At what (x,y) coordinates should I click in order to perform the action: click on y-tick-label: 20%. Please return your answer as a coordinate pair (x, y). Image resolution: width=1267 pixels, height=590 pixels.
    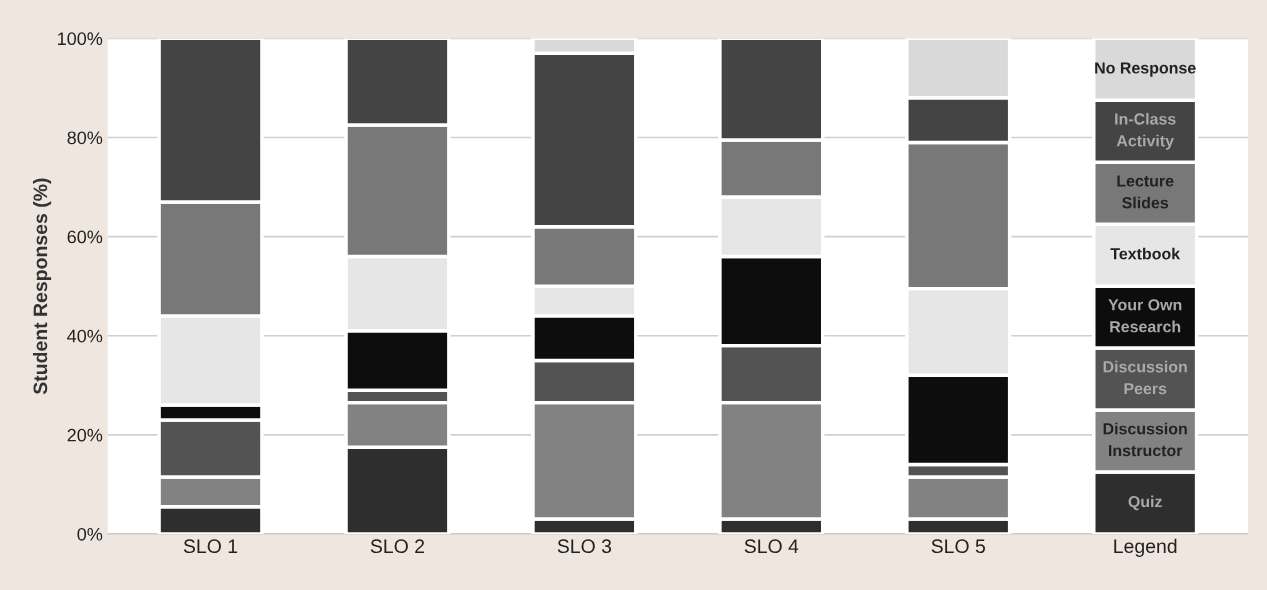
    Looking at the image, I should click on (85, 435).